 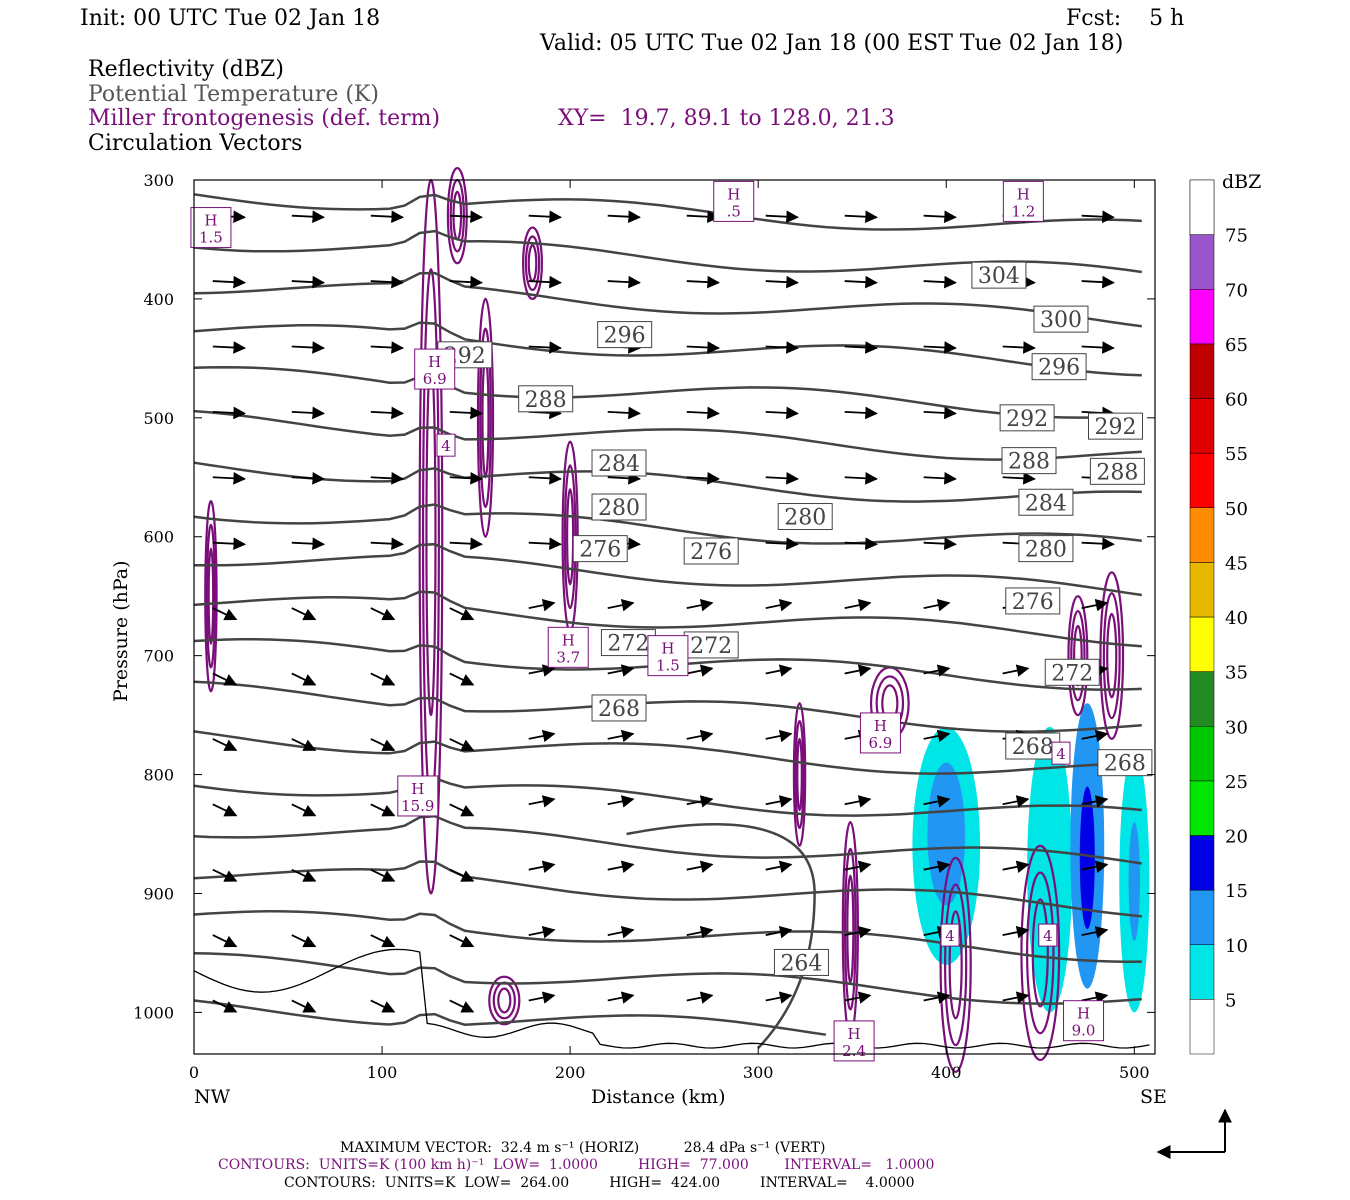 I want to click on theta-label: 272, so click(x=711, y=646).